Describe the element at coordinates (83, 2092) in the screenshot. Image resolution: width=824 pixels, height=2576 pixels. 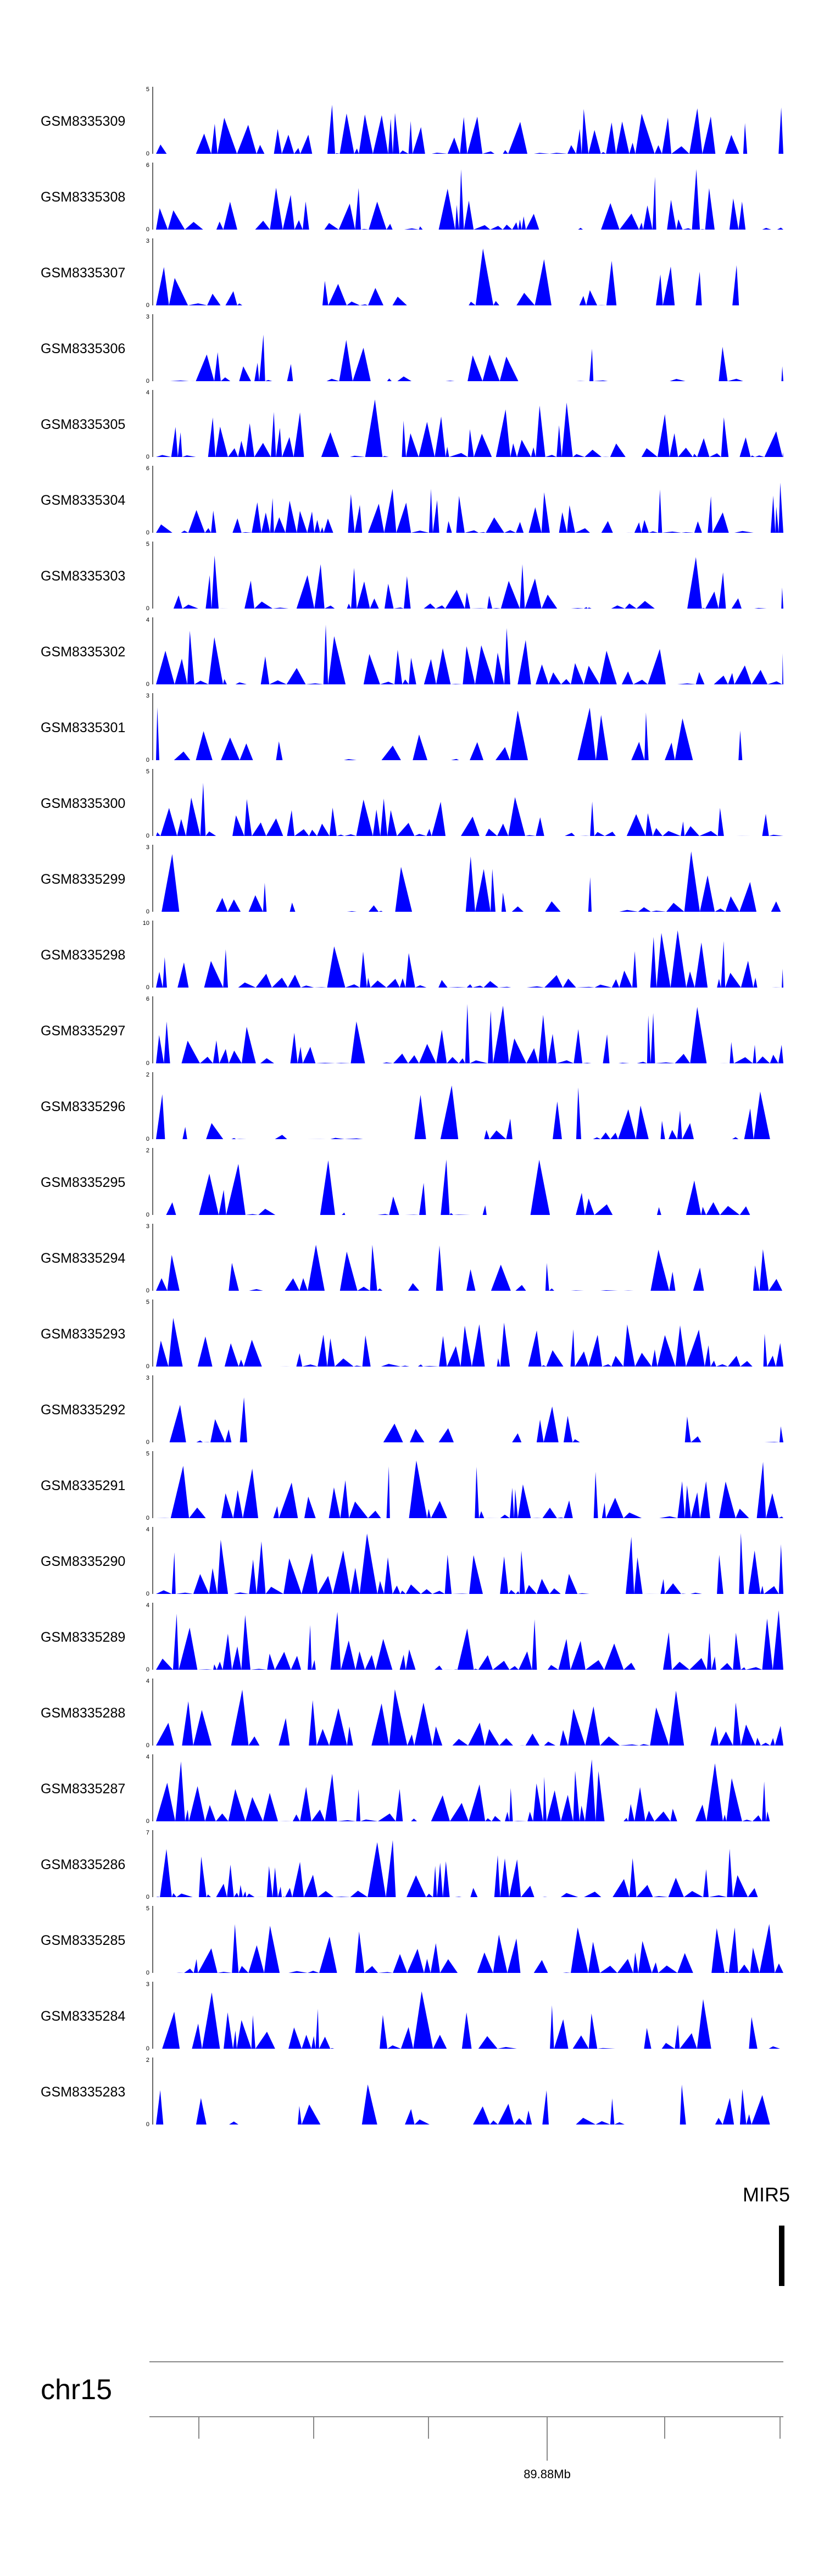
I see `track-label: GSM8335283` at that location.